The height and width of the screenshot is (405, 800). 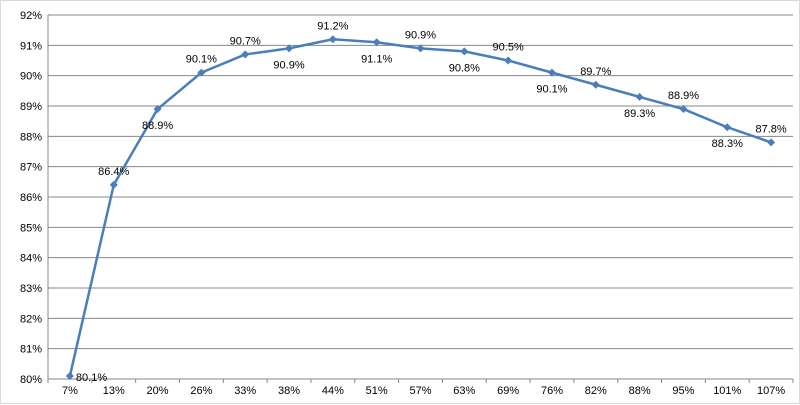 I want to click on data-label: 90.7%, so click(x=245, y=41).